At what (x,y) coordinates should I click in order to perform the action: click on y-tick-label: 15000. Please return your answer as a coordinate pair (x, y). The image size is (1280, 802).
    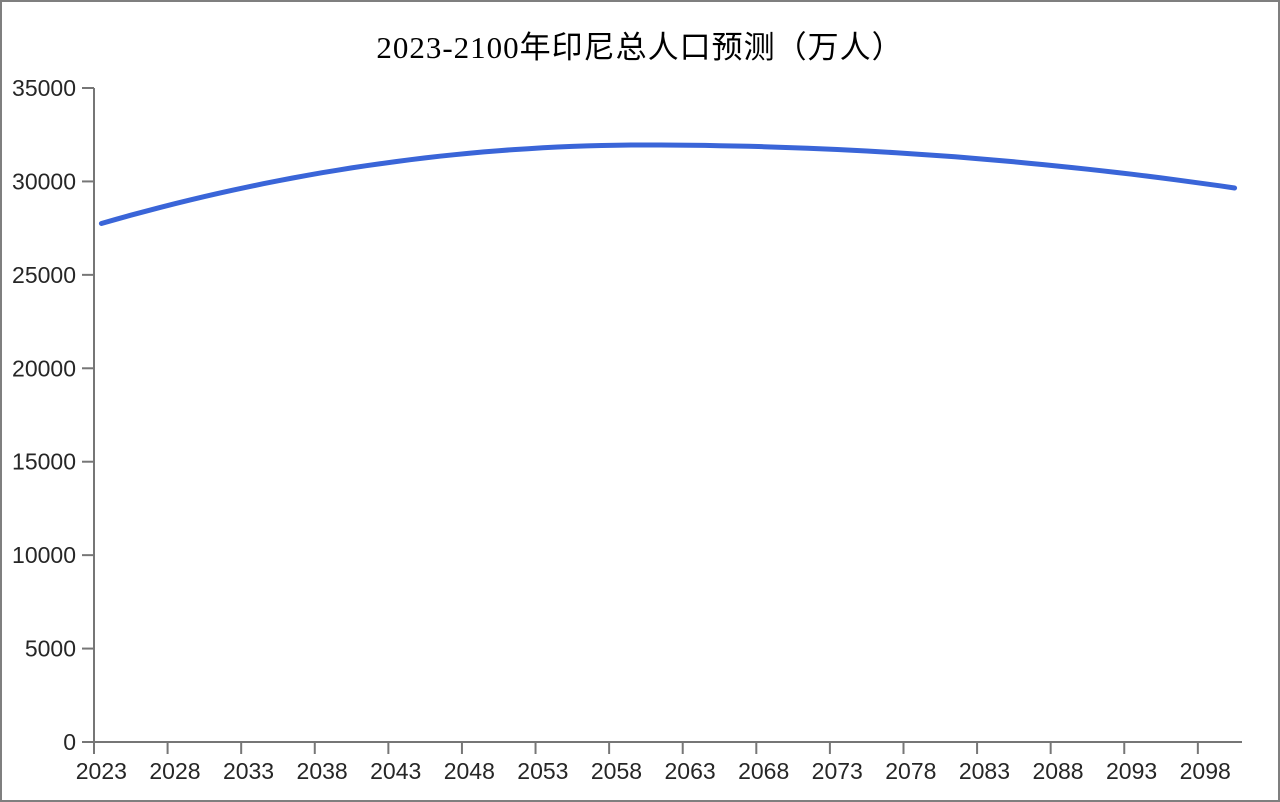
    Looking at the image, I should click on (44, 462).